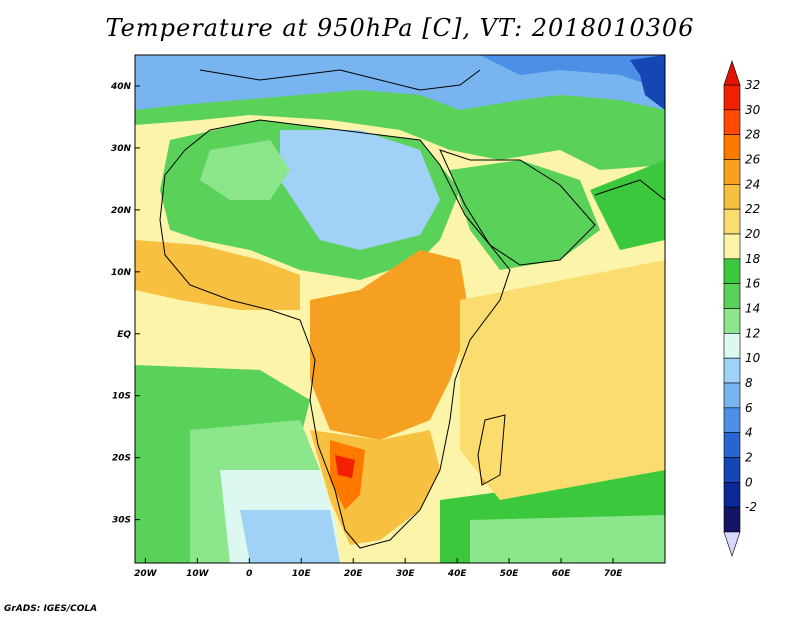 Image resolution: width=800 pixels, height=618 pixels. What do you see at coordinates (302, 574) in the screenshot?
I see `x-tick-label: 10E` at bounding box center [302, 574].